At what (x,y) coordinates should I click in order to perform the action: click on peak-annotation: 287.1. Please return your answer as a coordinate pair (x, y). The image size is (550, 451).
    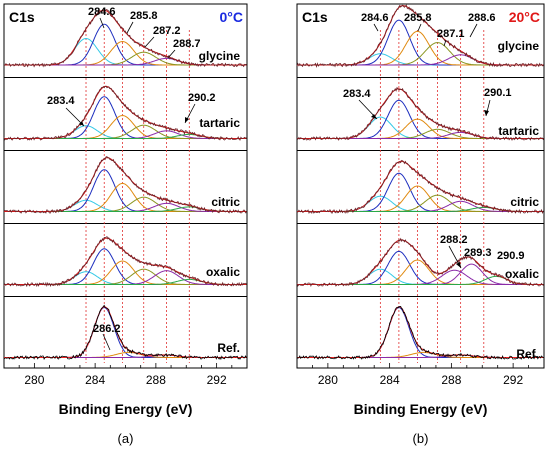
    Looking at the image, I should click on (451, 34).